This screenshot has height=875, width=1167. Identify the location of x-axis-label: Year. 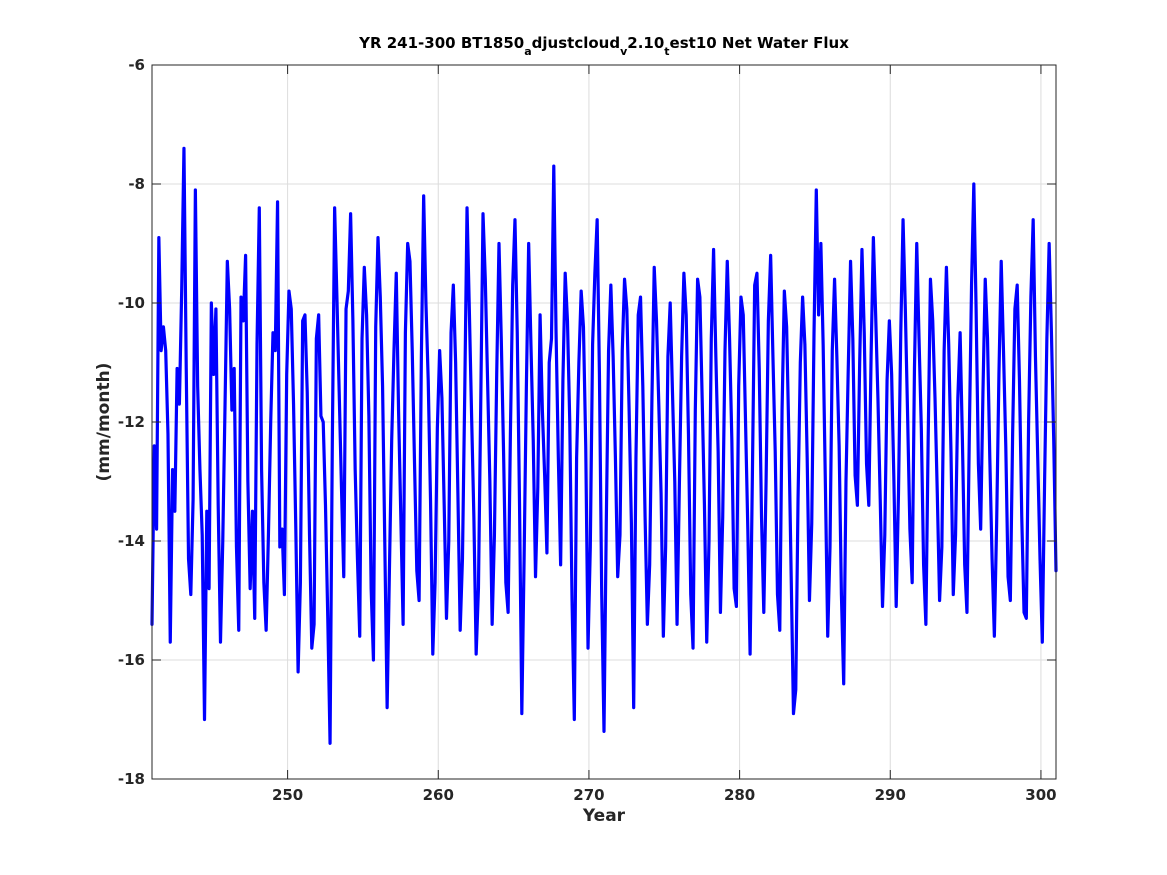
(604, 816).